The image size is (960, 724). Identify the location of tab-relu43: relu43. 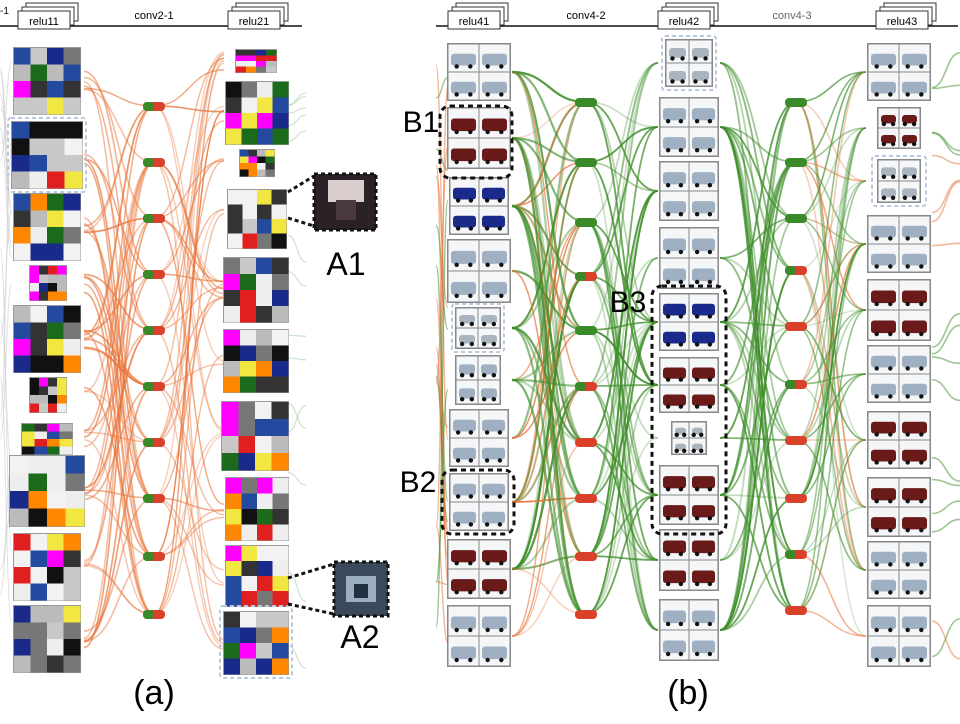
(906, 16).